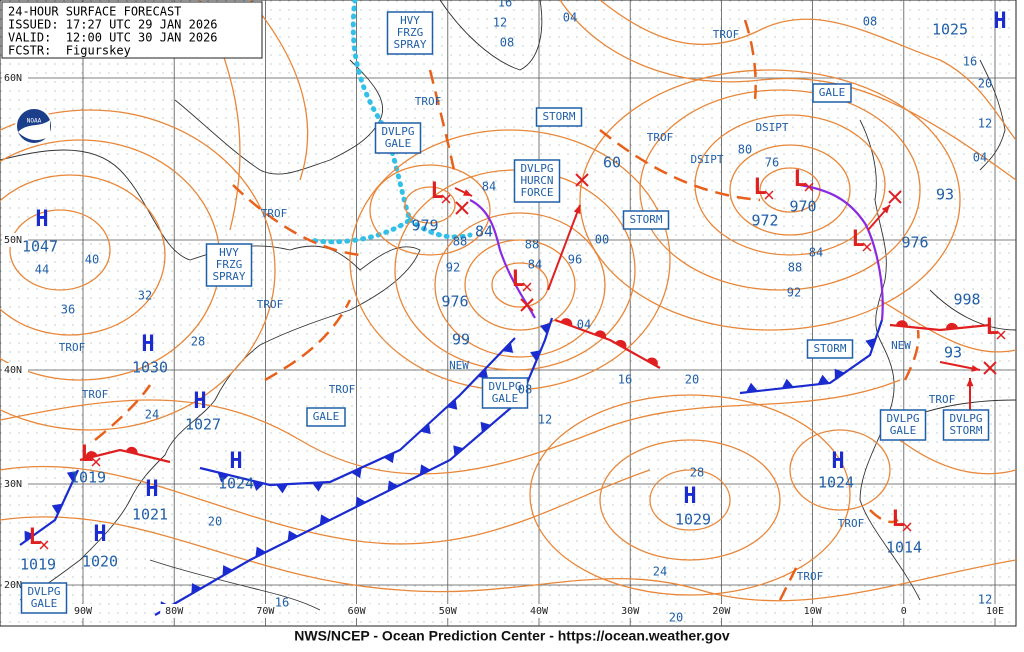 The image size is (1024, 652). Describe the element at coordinates (950, 30) in the screenshot. I see `high-pressure: 1025` at that location.